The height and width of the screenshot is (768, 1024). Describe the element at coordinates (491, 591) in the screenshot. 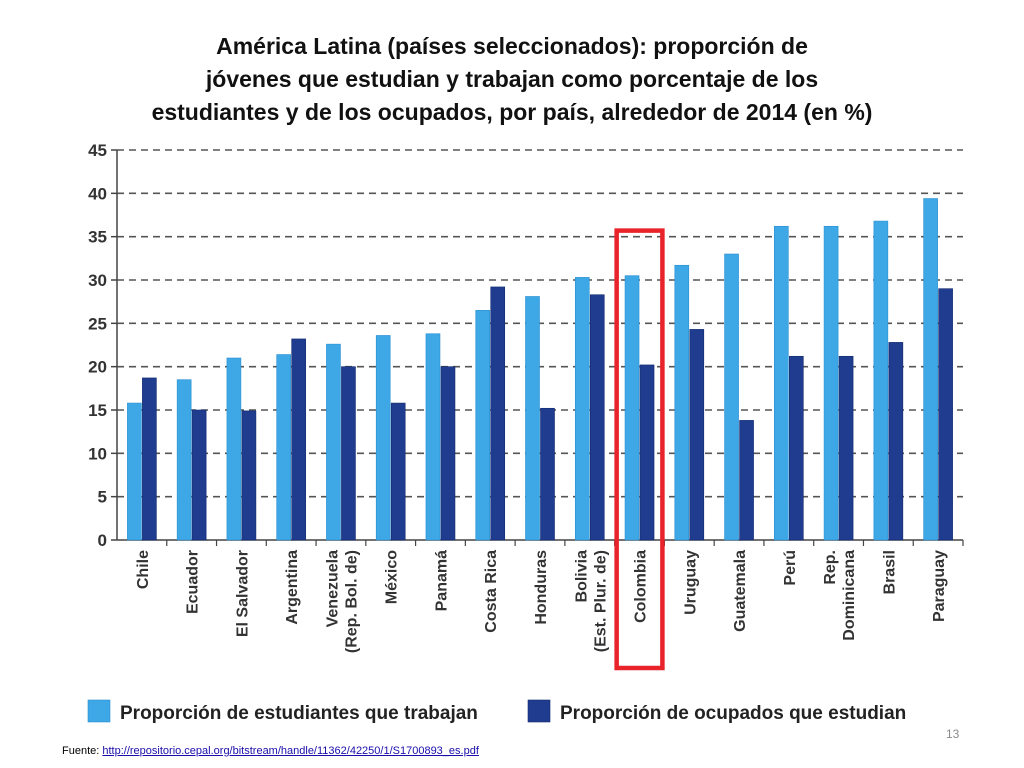

I see `x-category-label: Costa Rica` at that location.